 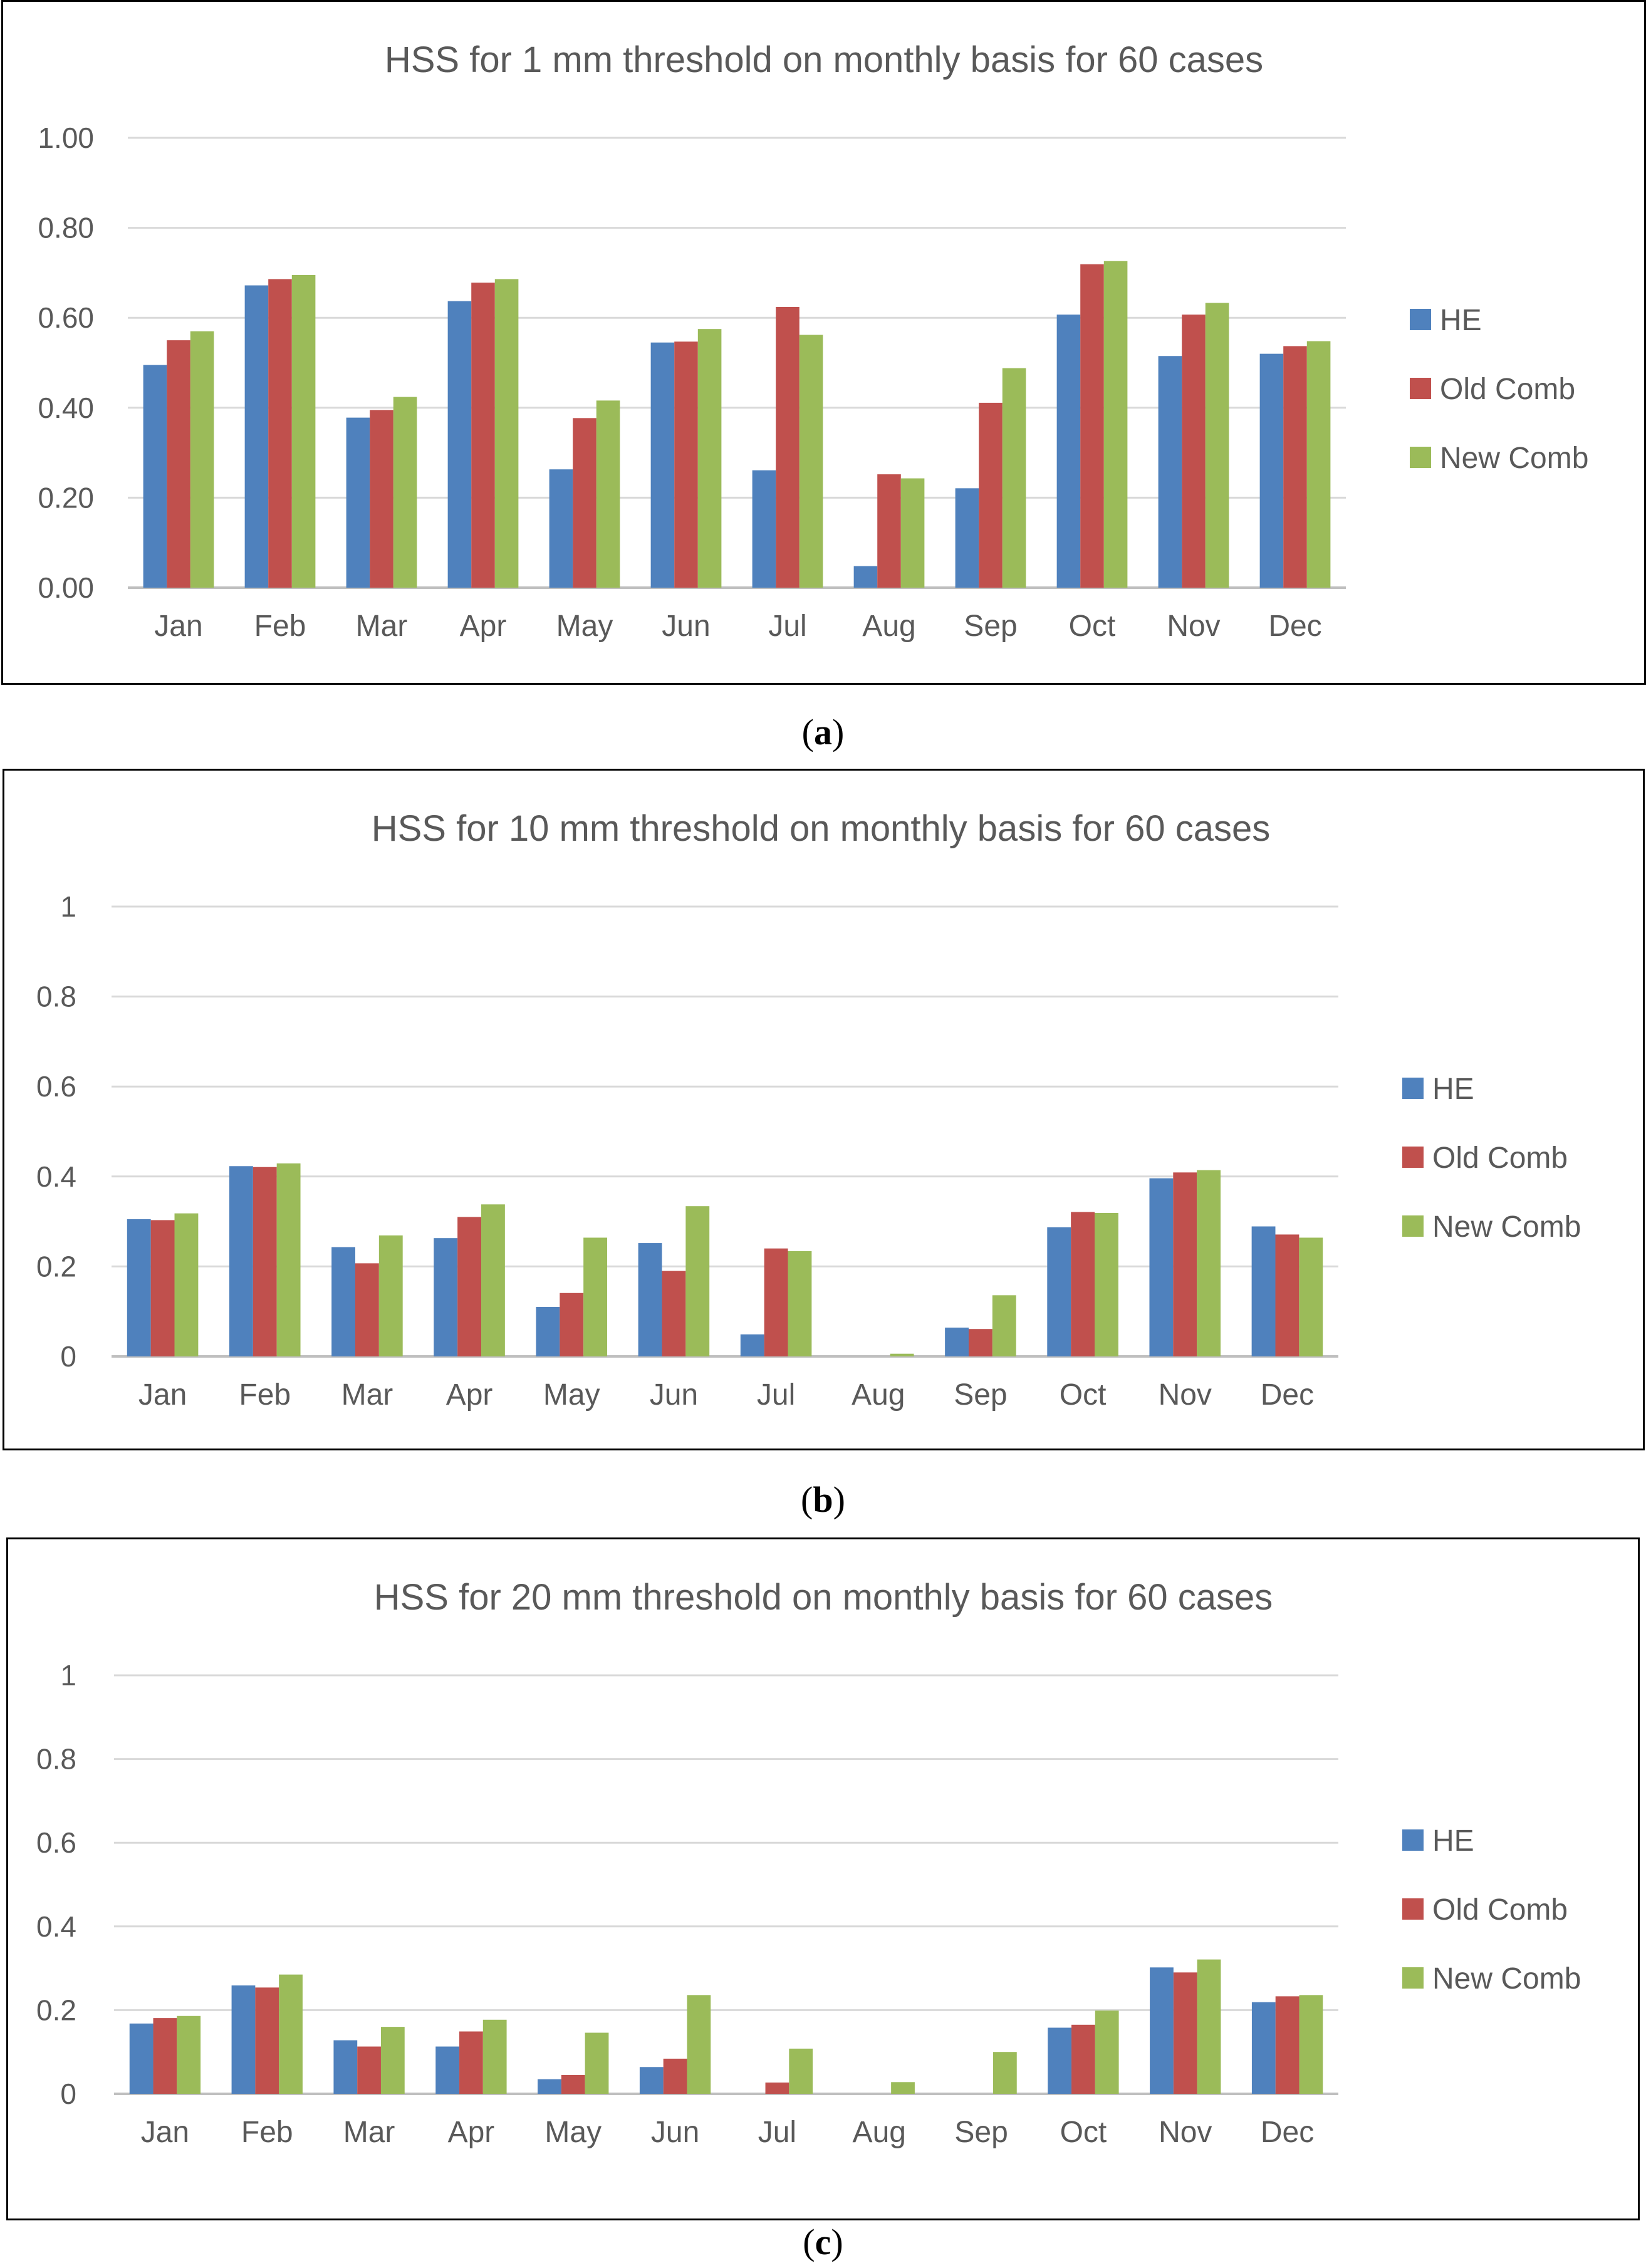 I want to click on y-tick-label: 0.8, so click(x=56, y=997).